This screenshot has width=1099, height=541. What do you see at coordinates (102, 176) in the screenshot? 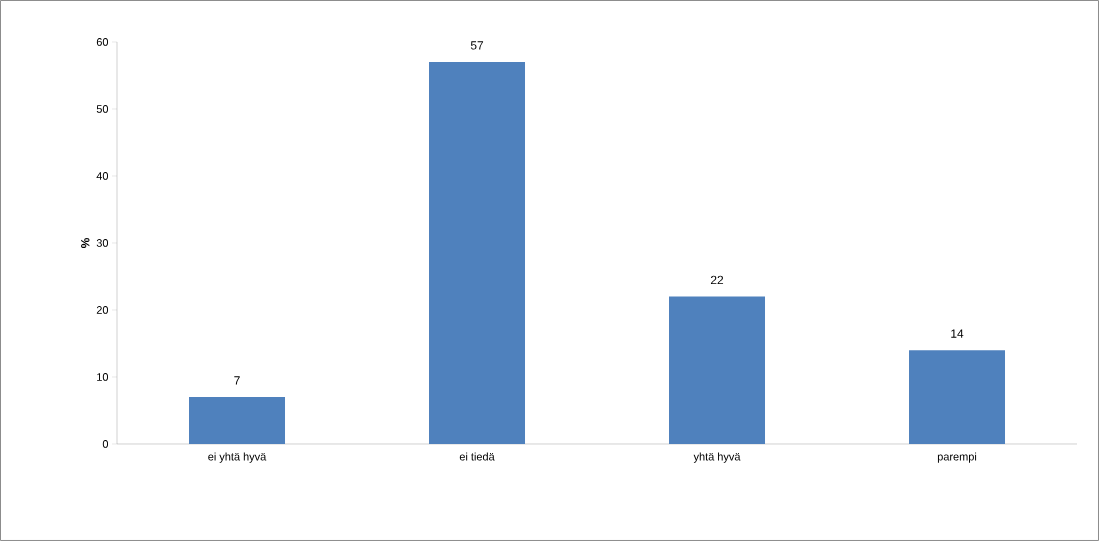
I see `y-tick-label: 40` at bounding box center [102, 176].